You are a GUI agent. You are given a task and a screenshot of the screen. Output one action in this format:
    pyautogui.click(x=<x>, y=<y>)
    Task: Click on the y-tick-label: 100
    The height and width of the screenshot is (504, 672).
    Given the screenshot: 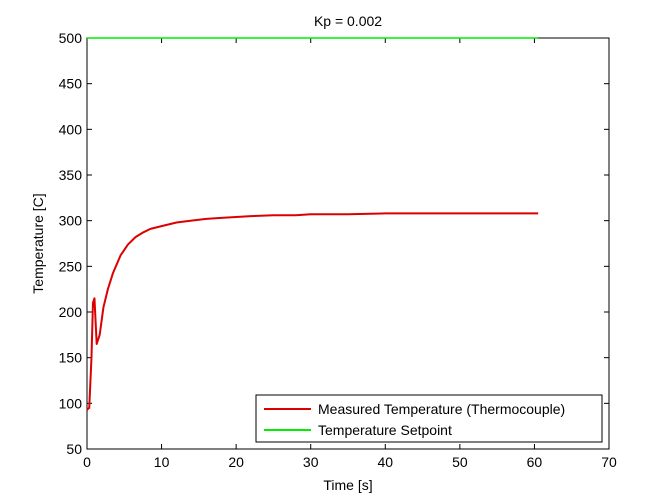 What is the action you would take?
    pyautogui.click(x=71, y=403)
    